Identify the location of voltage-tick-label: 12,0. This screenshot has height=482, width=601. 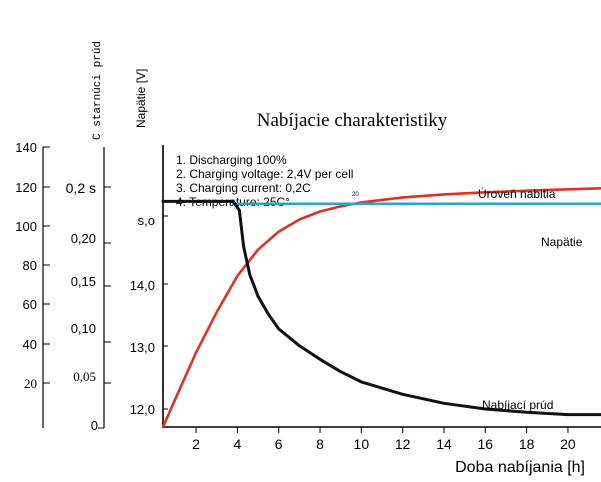
(142, 409).